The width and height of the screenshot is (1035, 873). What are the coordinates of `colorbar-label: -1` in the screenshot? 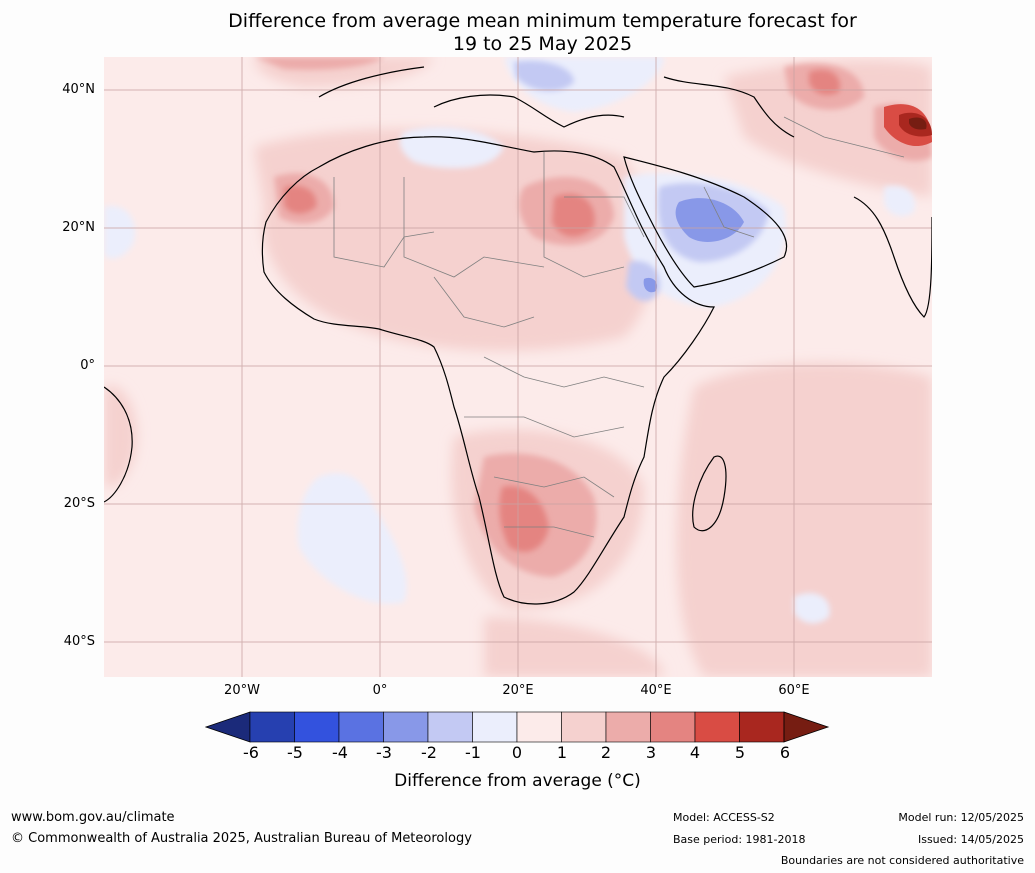 It's located at (473, 752).